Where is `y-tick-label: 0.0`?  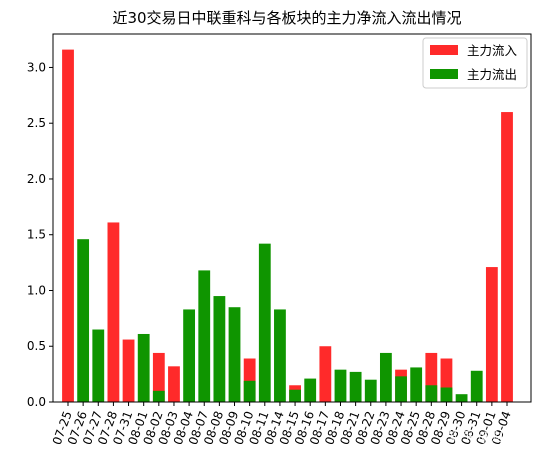 y-tick-label: 0.0 is located at coordinates (36, 402).